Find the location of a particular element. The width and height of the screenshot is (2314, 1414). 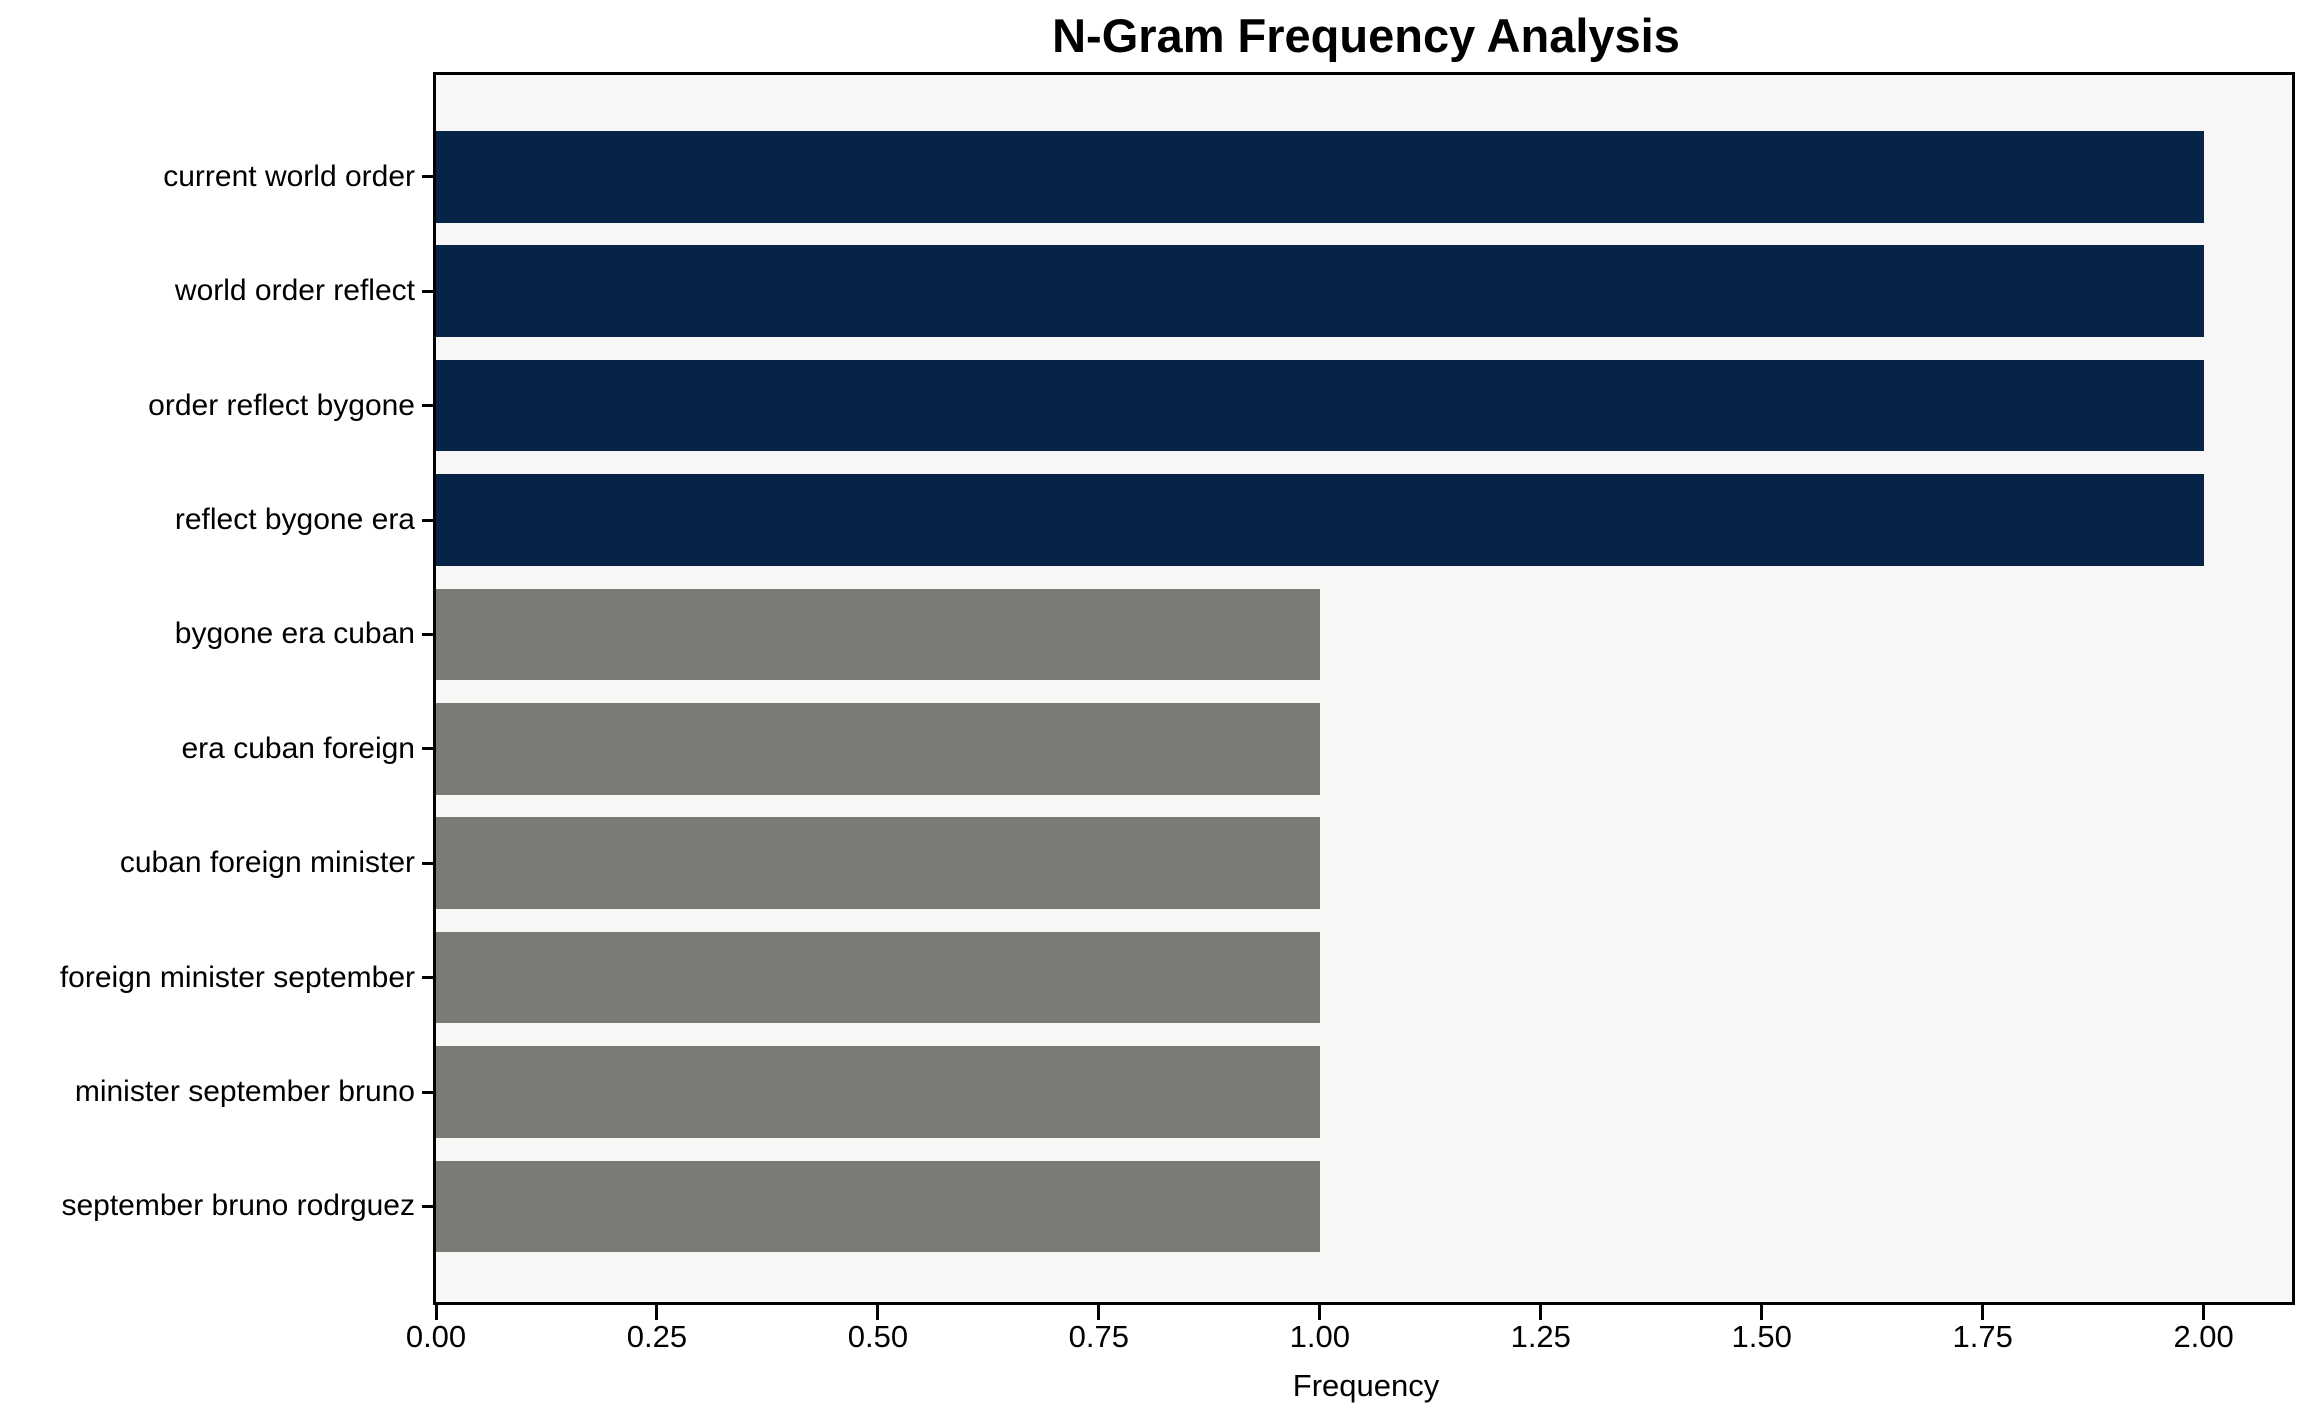

bar-minister-september-bruno is located at coordinates (878, 1092).